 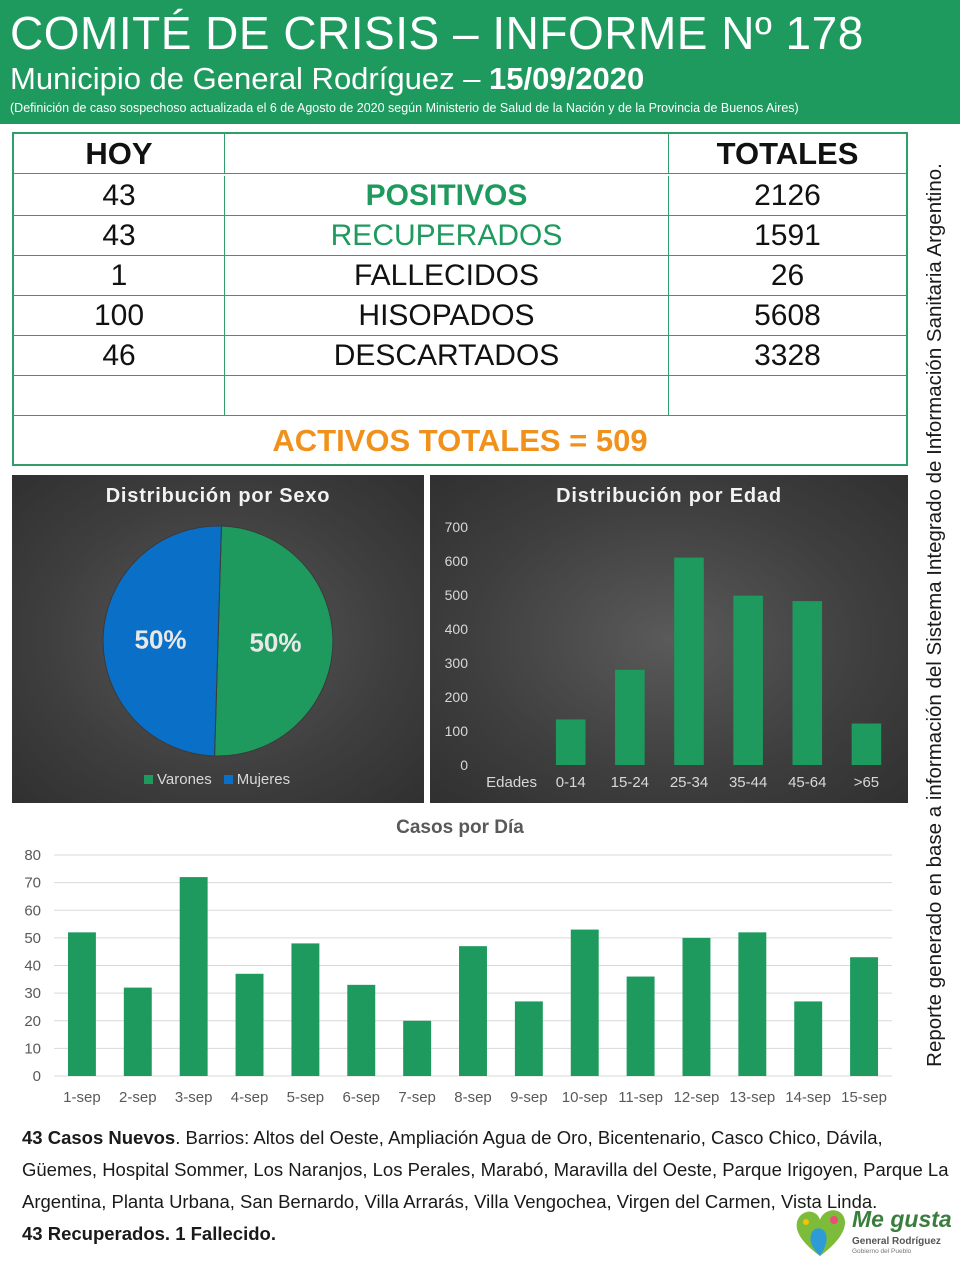 What do you see at coordinates (32, 1021) in the screenshot?
I see `daily-y-tick: 20` at bounding box center [32, 1021].